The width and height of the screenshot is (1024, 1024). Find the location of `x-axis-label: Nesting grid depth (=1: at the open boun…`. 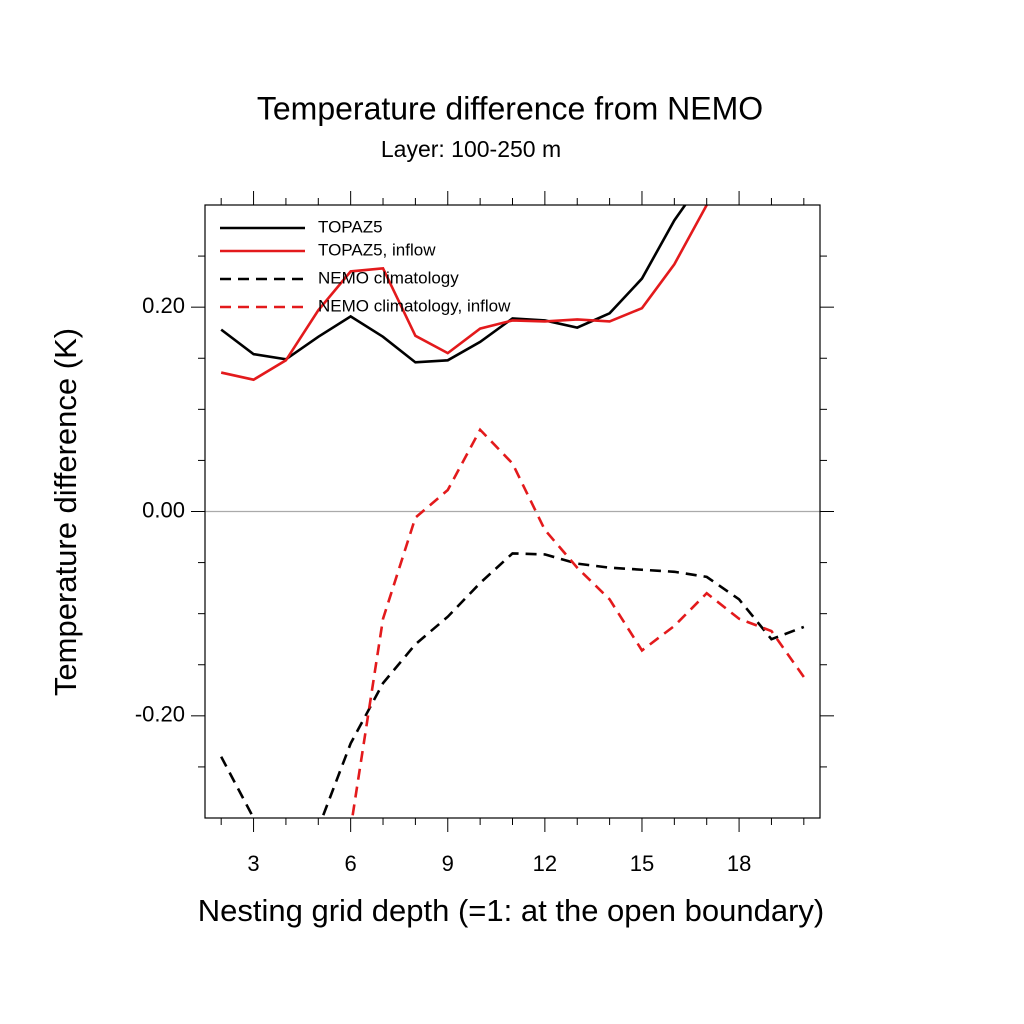

x-axis-label: Nesting grid depth (=1: at the open boun… is located at coordinates (511, 910).